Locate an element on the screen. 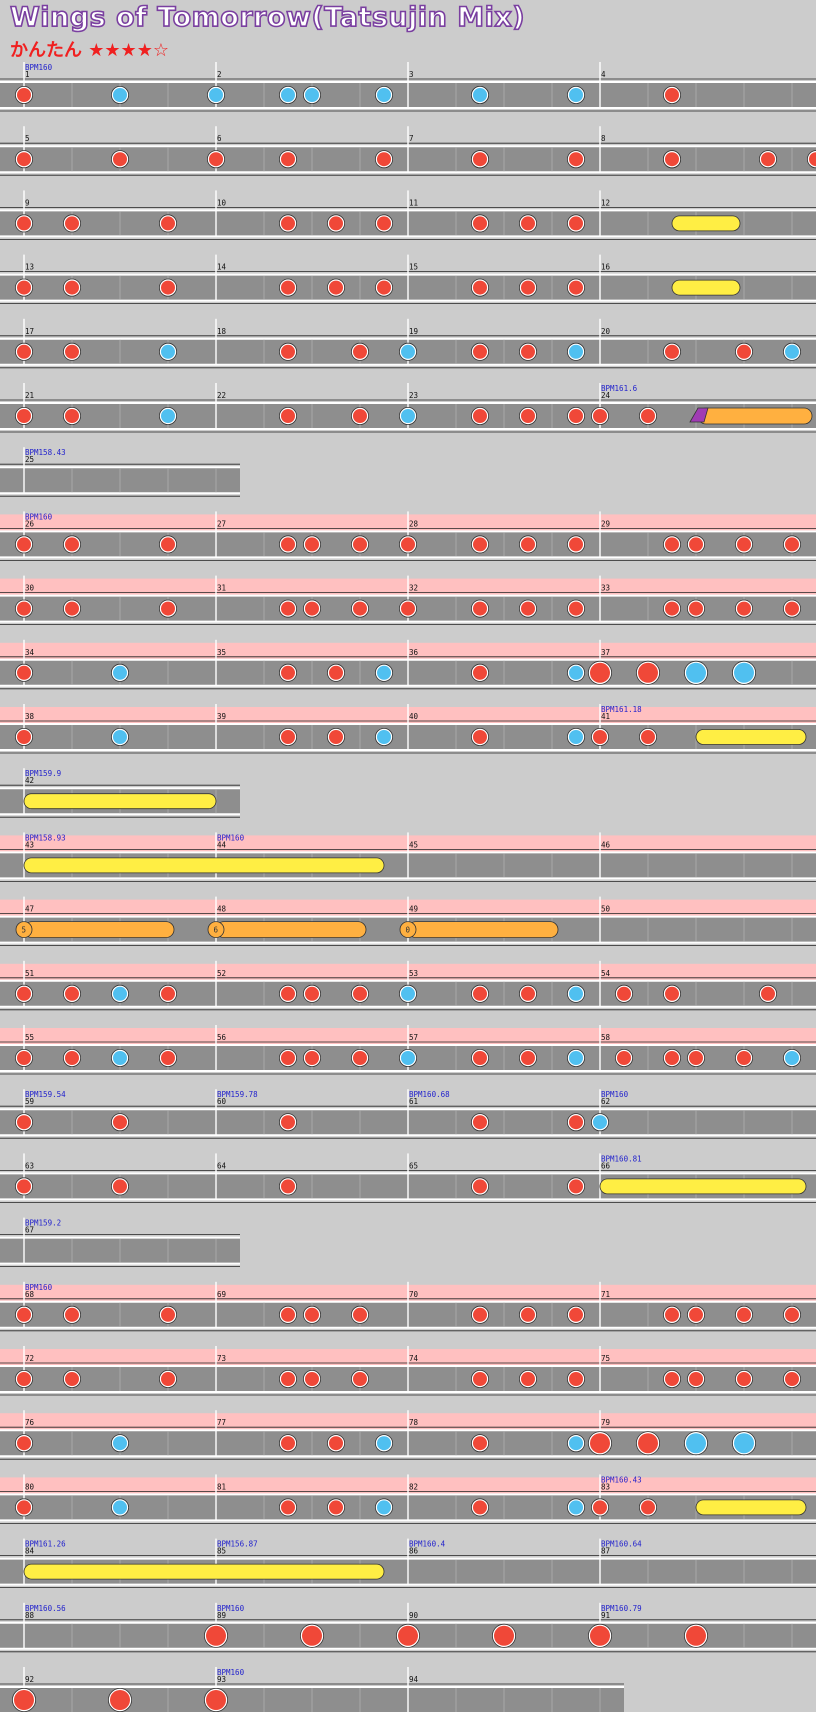 This screenshot has width=816, height=1712. difficulty-stars: ★★★★☆ is located at coordinates (128, 50).